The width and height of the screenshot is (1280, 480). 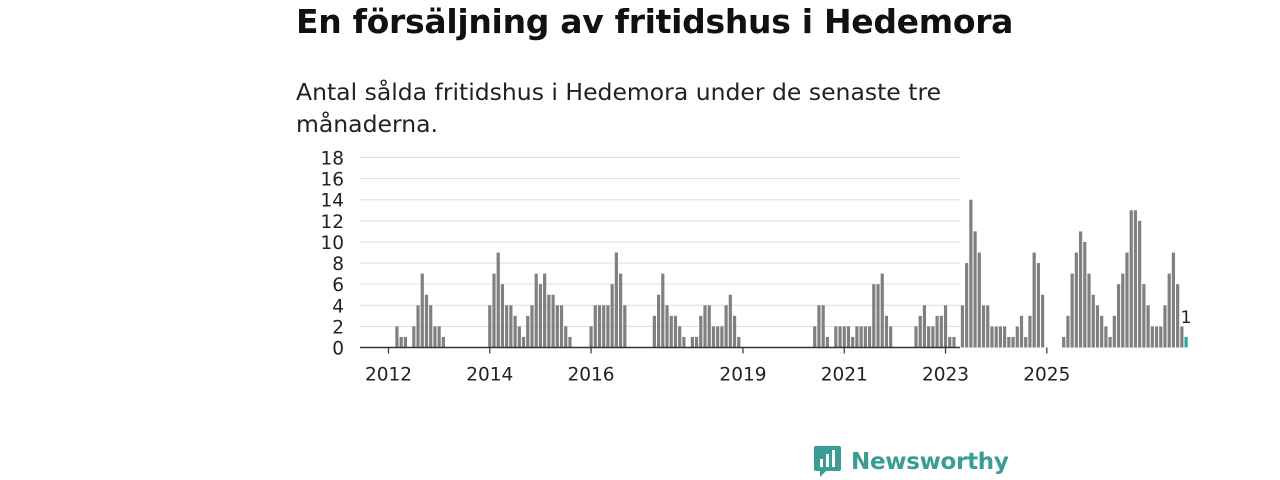 I want to click on x-tick-label: 2012, so click(x=388, y=375).